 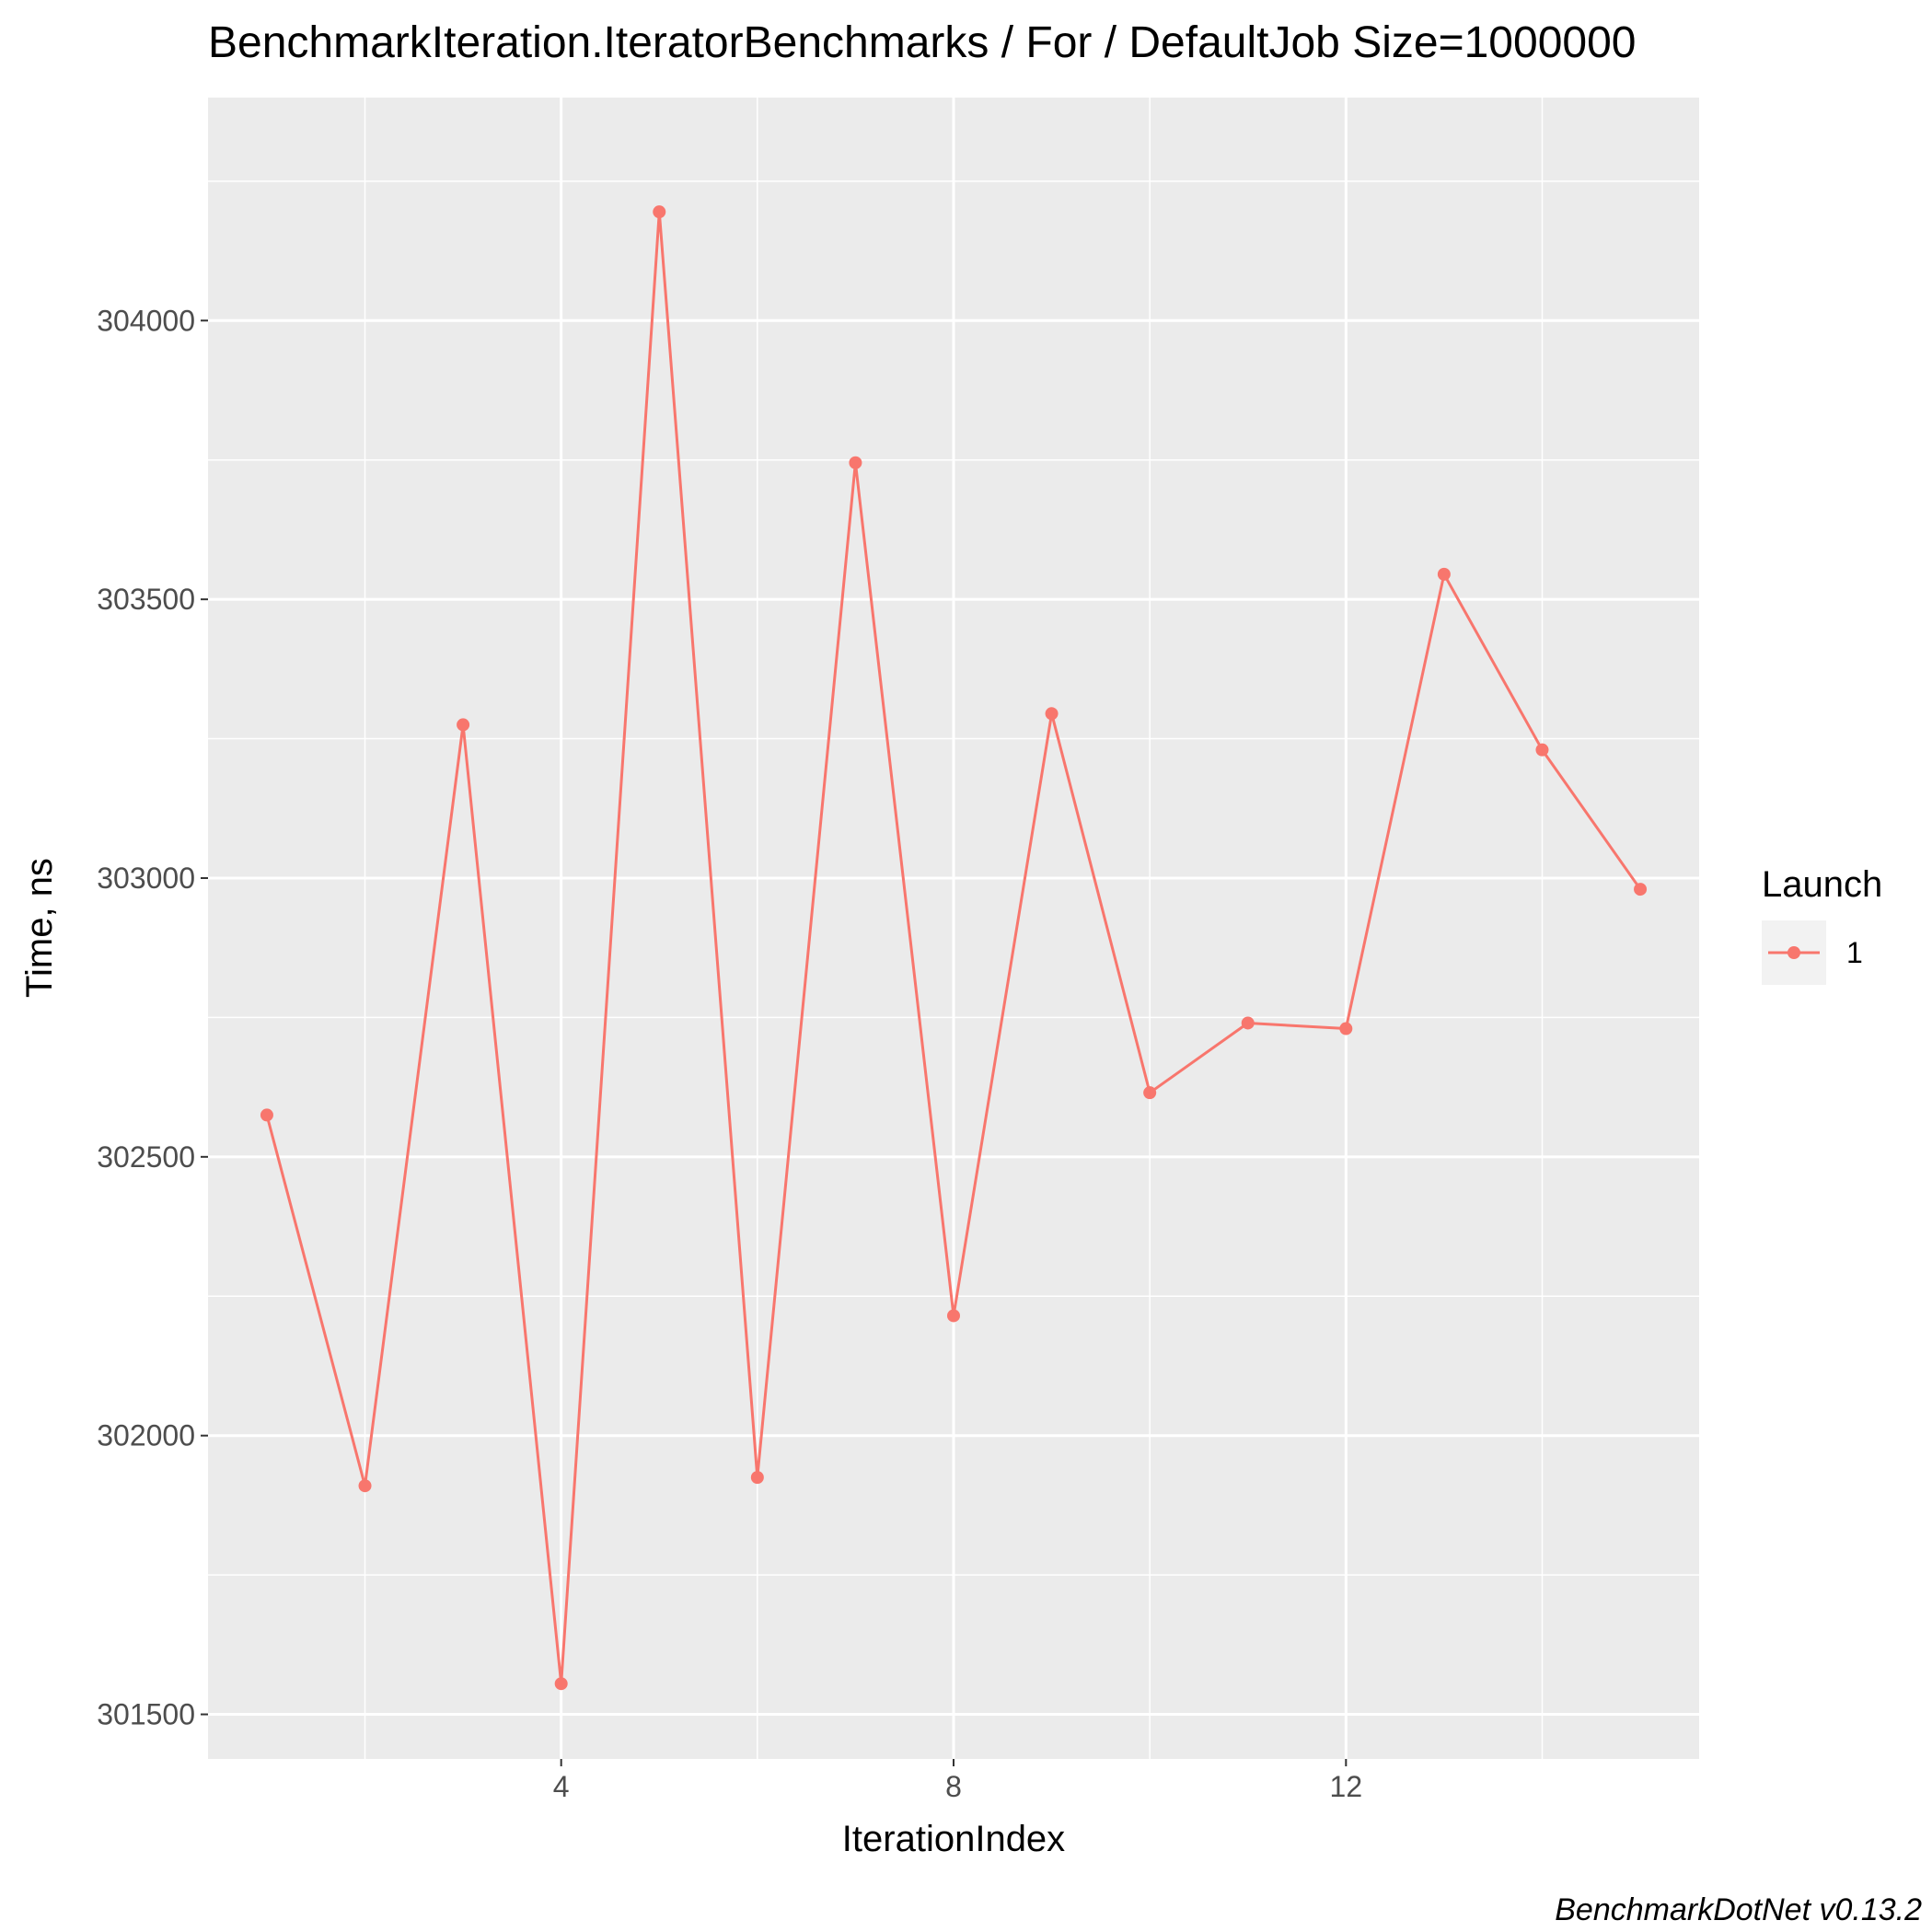 What do you see at coordinates (1794, 953) in the screenshot?
I see `legend-key-point` at bounding box center [1794, 953].